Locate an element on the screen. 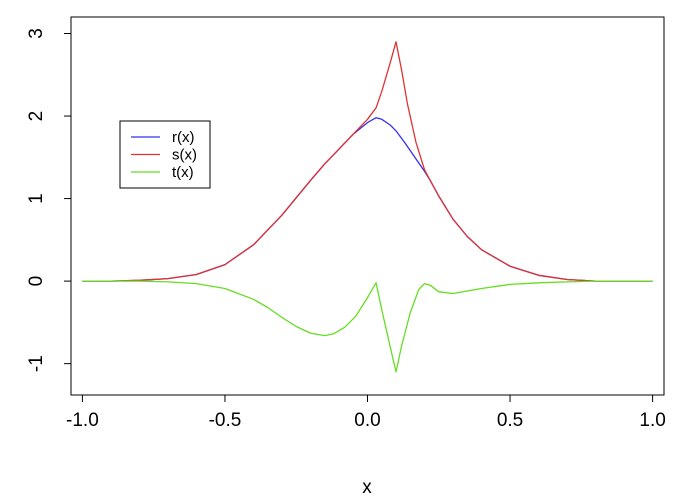 This screenshot has width=686, height=504. x-axis-title: x is located at coordinates (367, 487).